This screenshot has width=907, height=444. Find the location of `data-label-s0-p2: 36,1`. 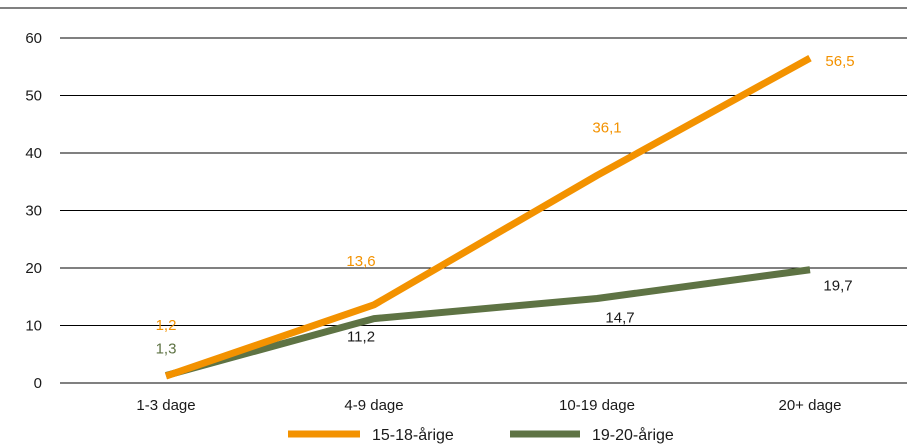

data-label-s0-p2: 36,1 is located at coordinates (606, 127).